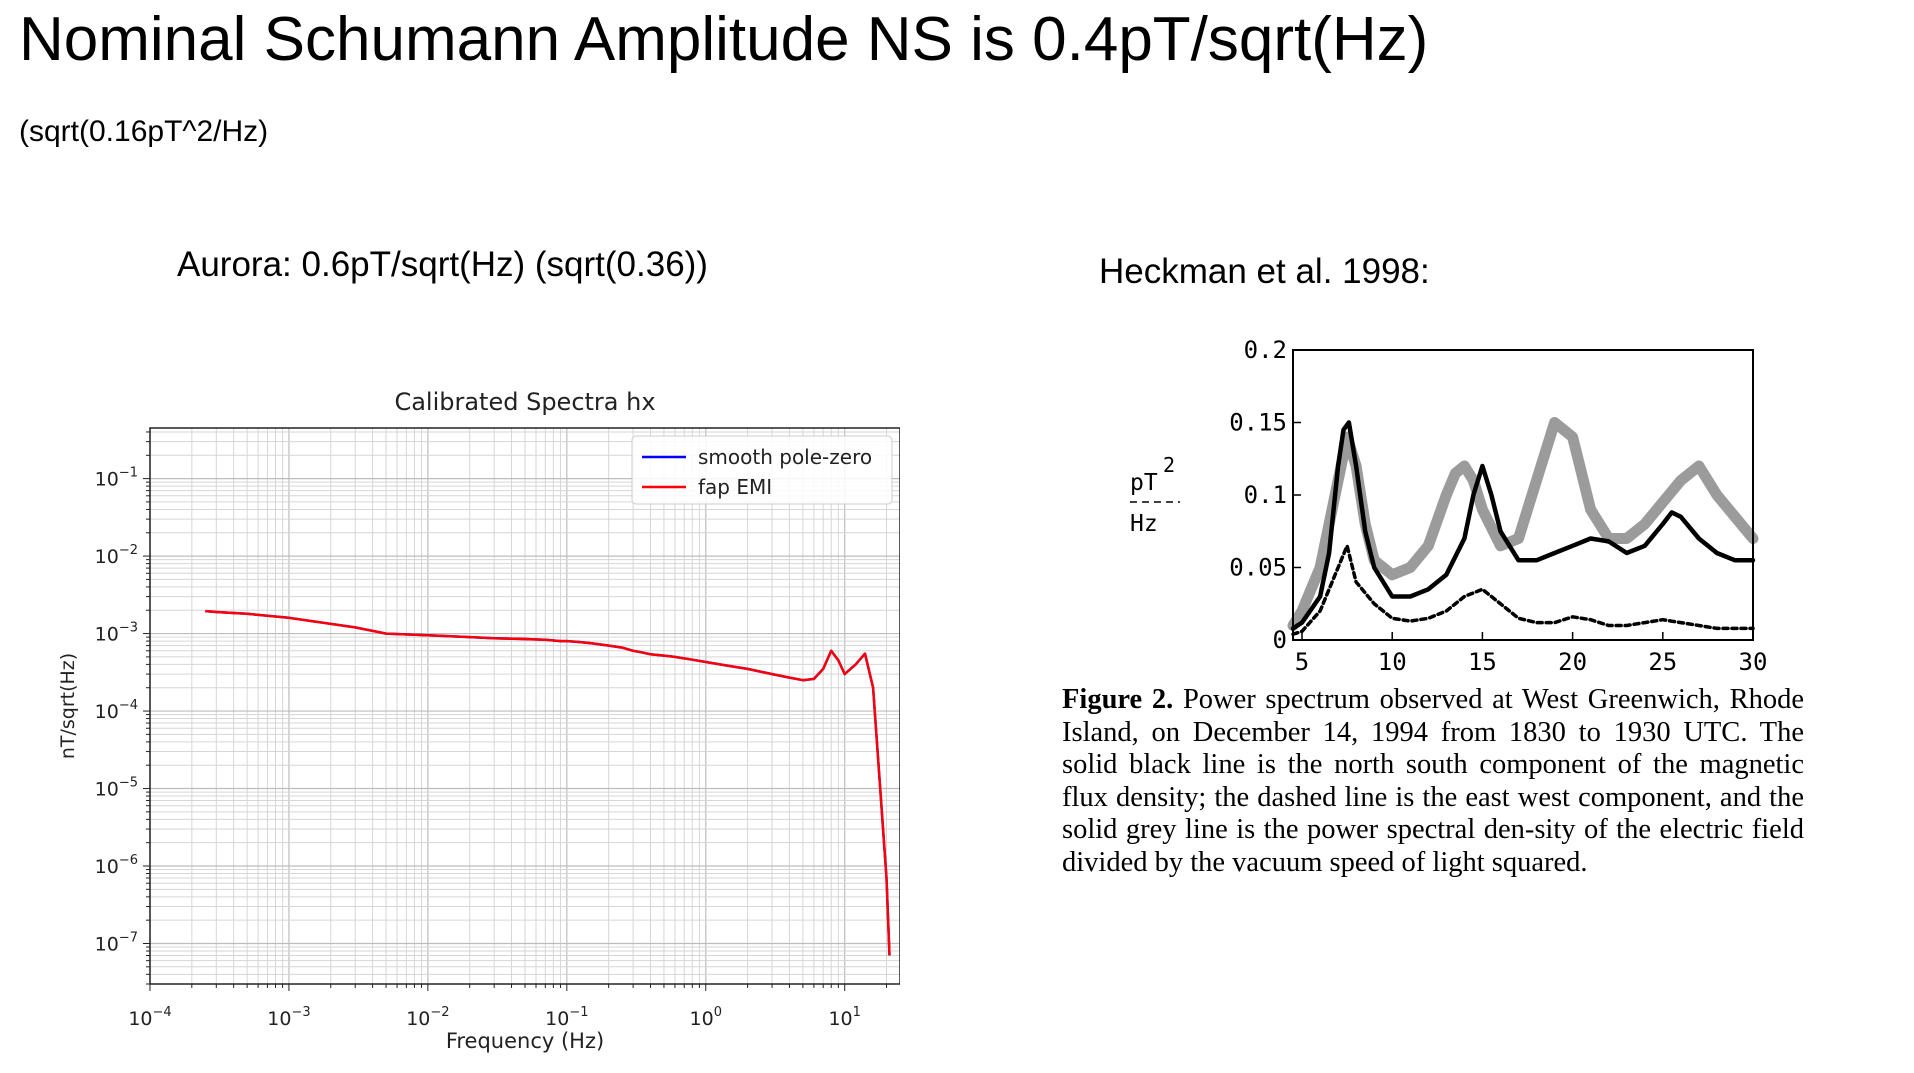 This screenshot has height=1073, width=1914. I want to click on y-tick-label: 0.1, so click(1265, 495).